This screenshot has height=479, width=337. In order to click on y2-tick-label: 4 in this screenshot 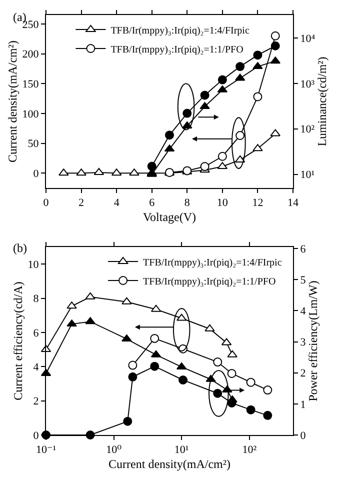, I will do `click(303, 312)`.